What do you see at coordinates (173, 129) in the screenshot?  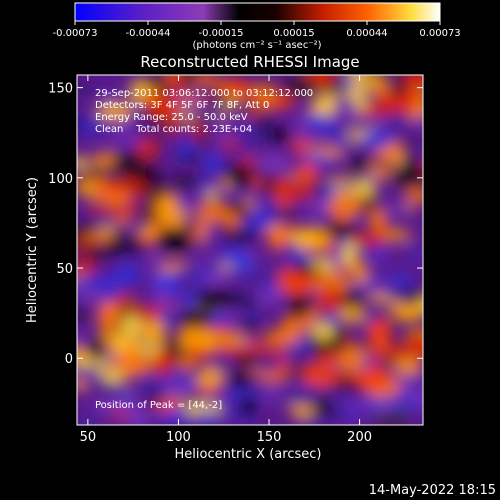 I see `annotation-clean-counts: Clean Total counts: 2.23E+04` at bounding box center [173, 129].